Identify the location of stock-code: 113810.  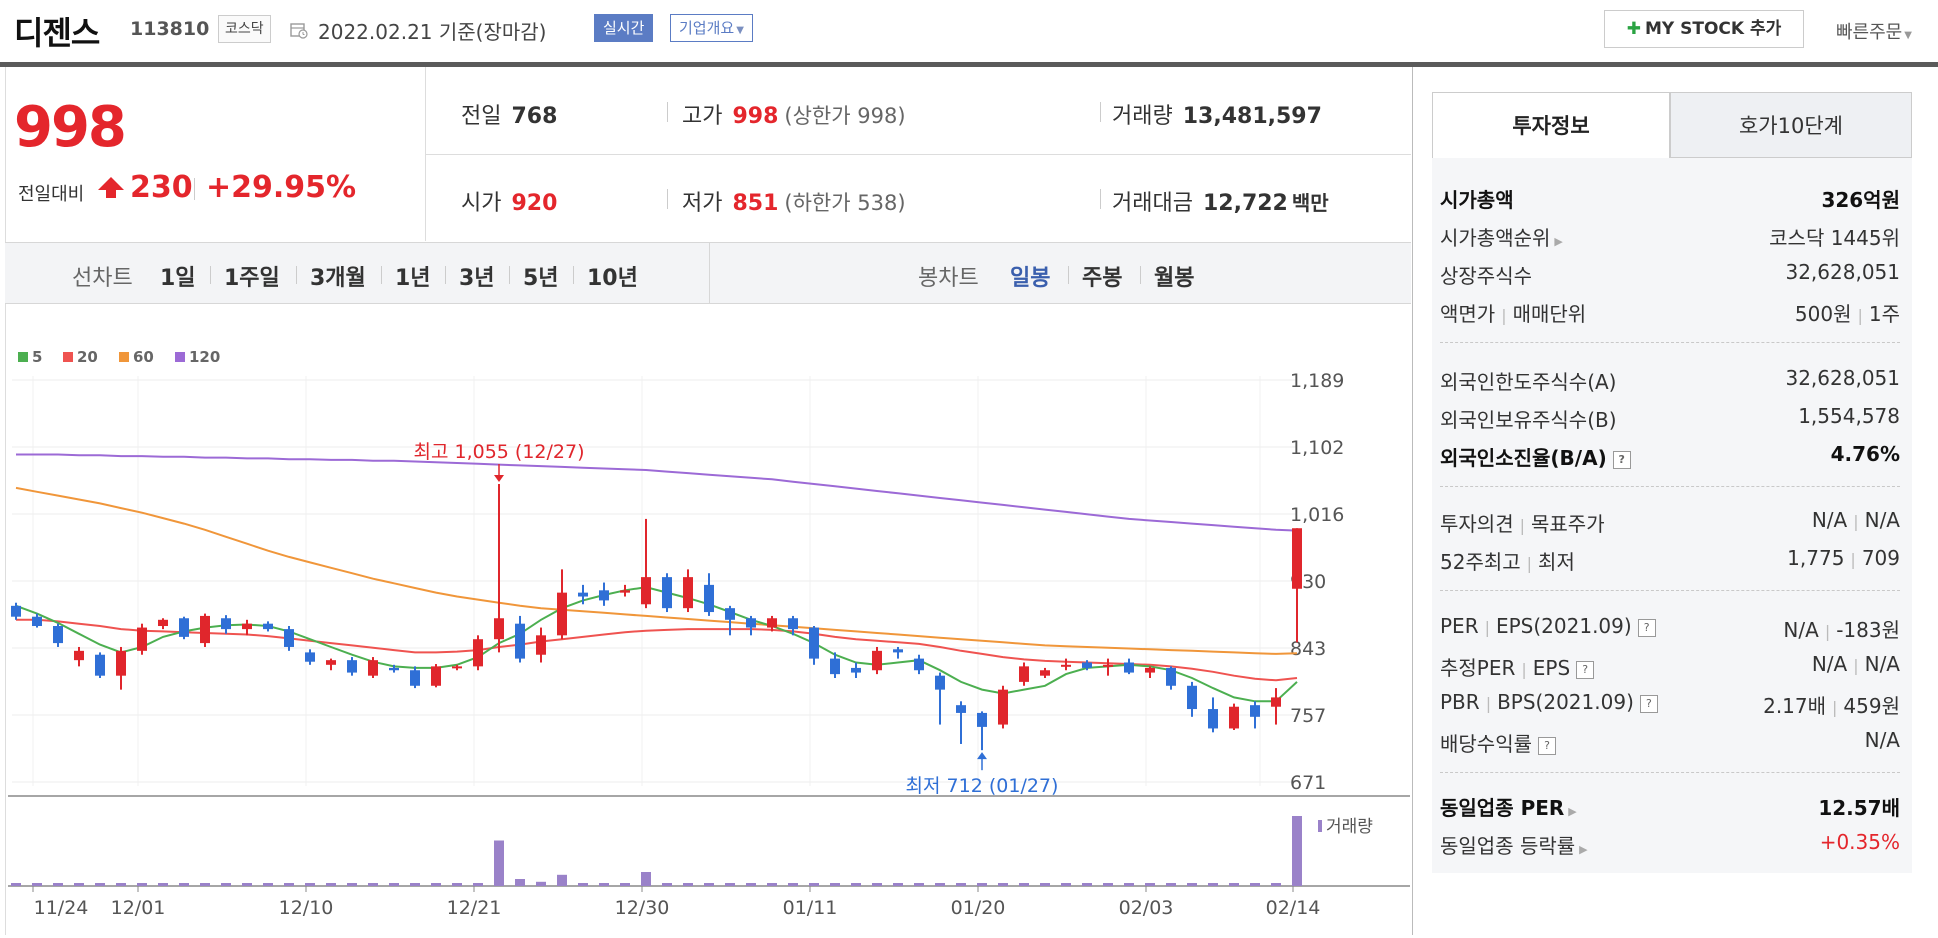
(170, 29).